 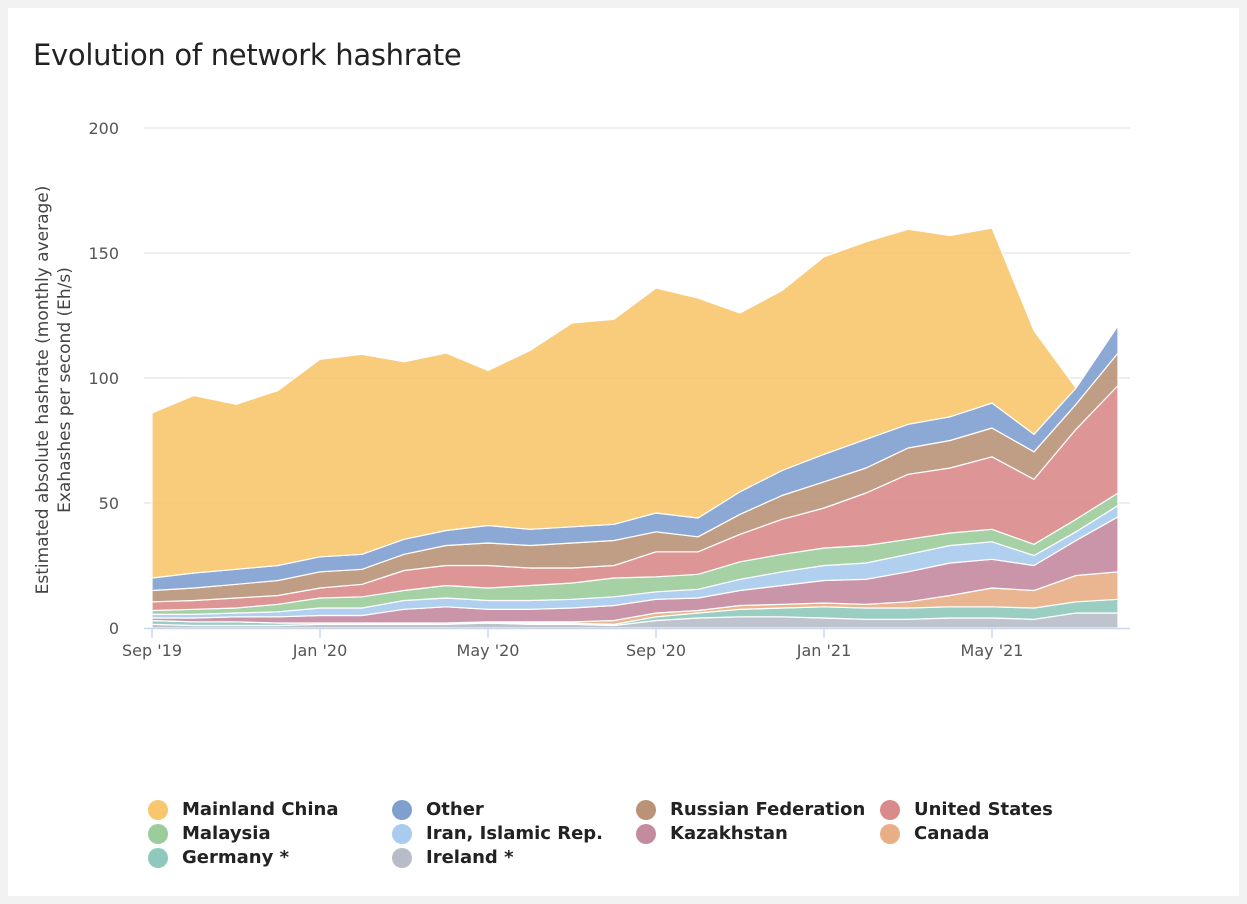 I want to click on legend-label: Iran, Islamic Rep., so click(x=515, y=833).